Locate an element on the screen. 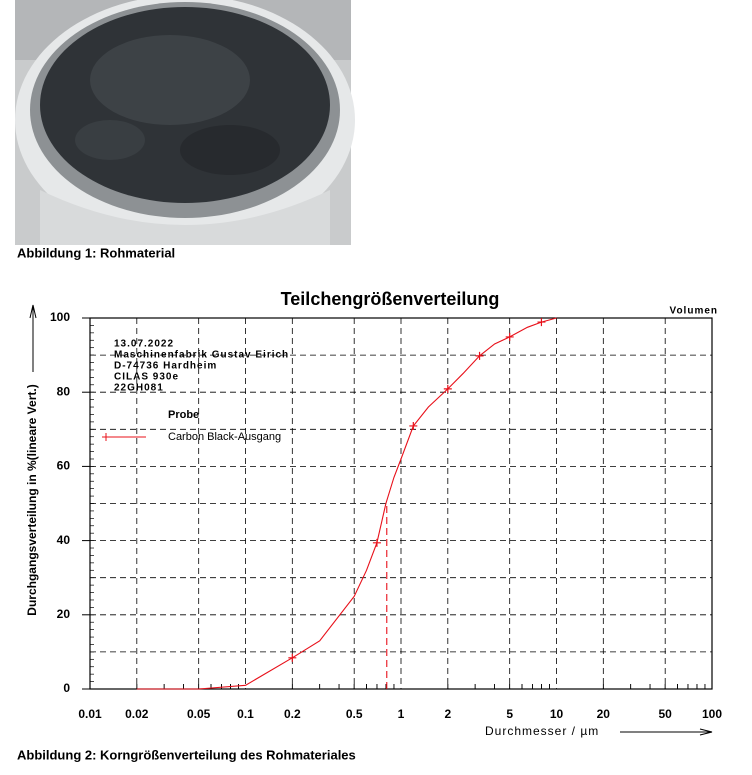 The image size is (752, 775). x-tick-label: 20 is located at coordinates (604, 714).